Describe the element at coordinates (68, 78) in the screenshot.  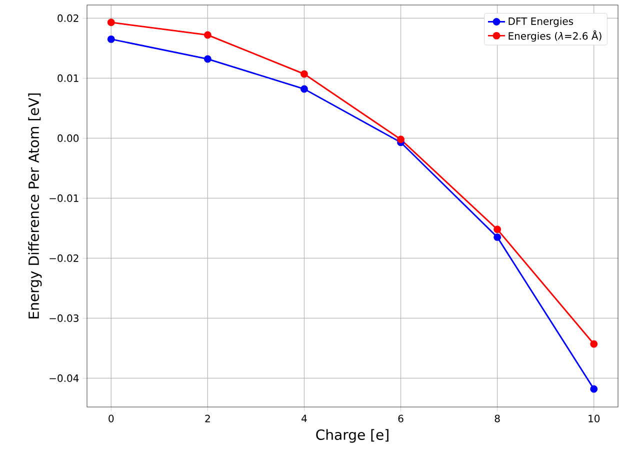
I see `y-tick-label: 0.01` at that location.